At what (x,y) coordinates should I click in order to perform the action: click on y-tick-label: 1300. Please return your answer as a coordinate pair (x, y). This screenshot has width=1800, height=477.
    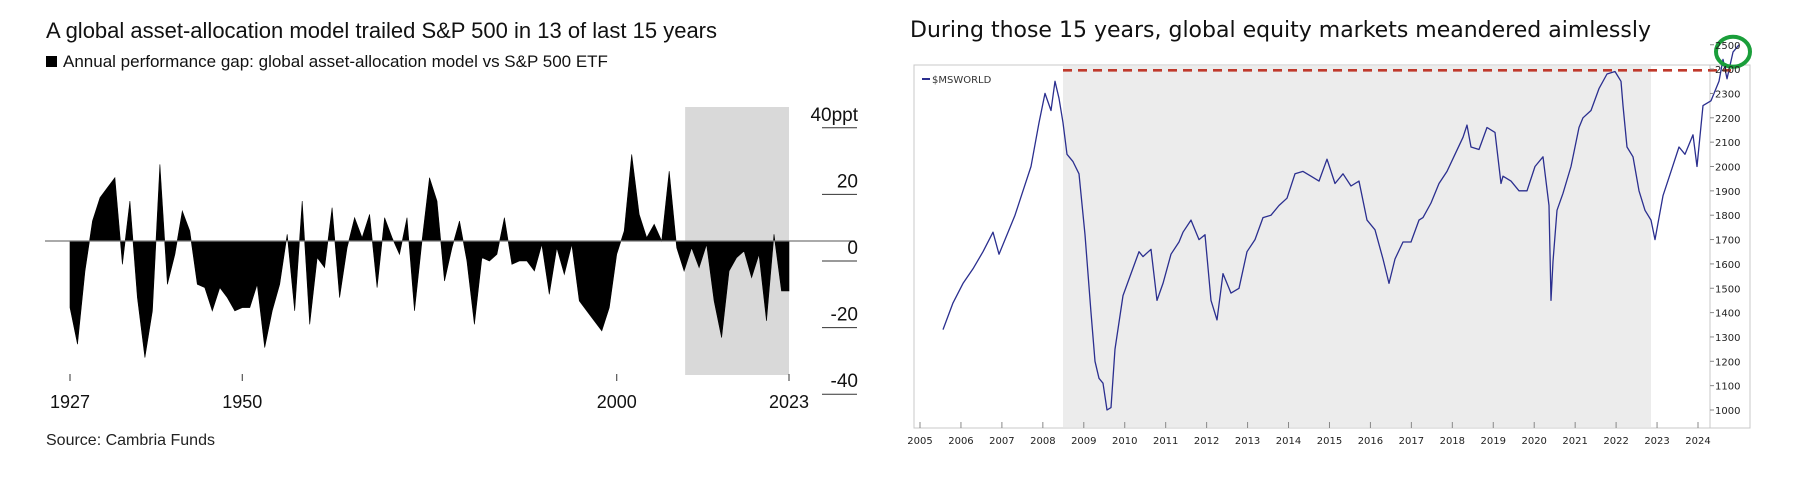
    Looking at the image, I should click on (1727, 338).